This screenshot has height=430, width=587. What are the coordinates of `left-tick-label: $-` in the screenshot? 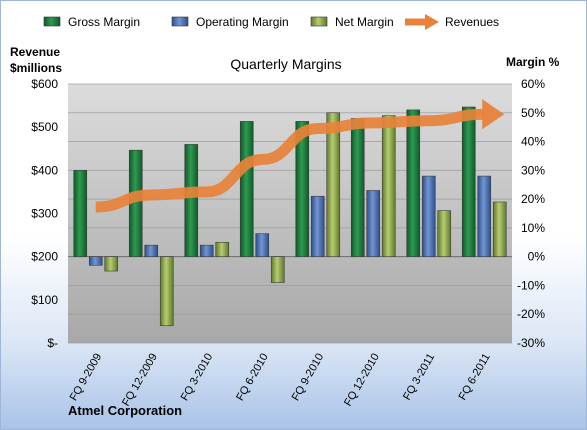 It's located at (52, 343).